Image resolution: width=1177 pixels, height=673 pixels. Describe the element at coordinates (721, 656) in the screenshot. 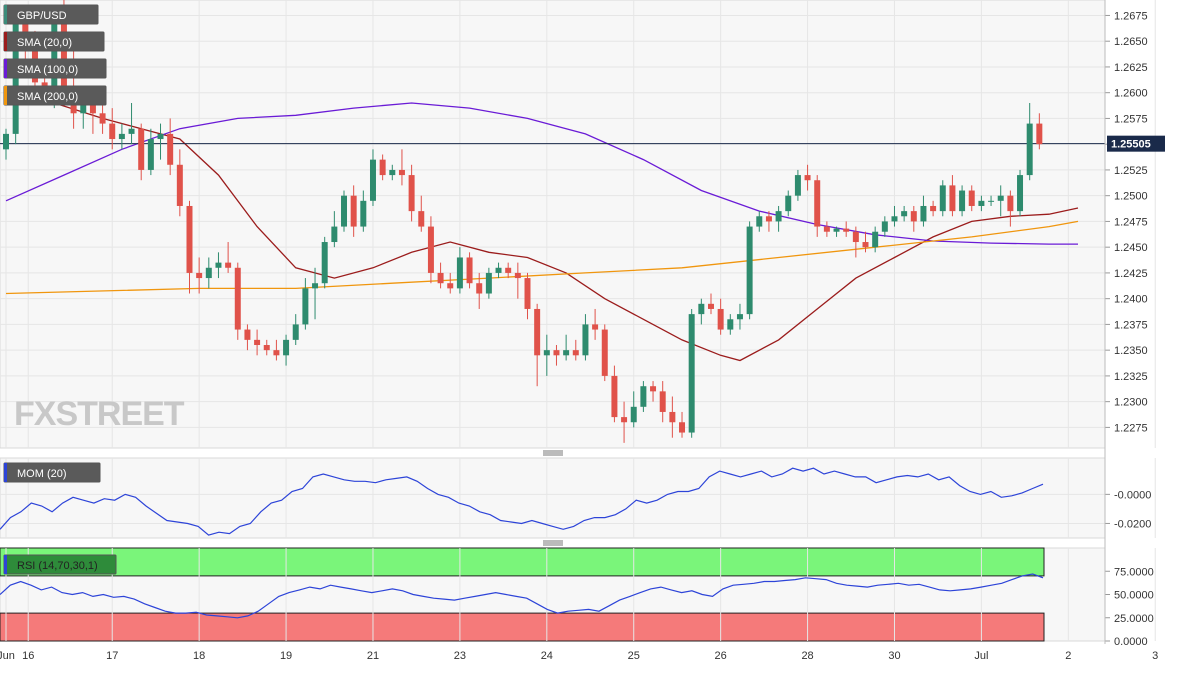

I see `x-tick-label: 26` at that location.